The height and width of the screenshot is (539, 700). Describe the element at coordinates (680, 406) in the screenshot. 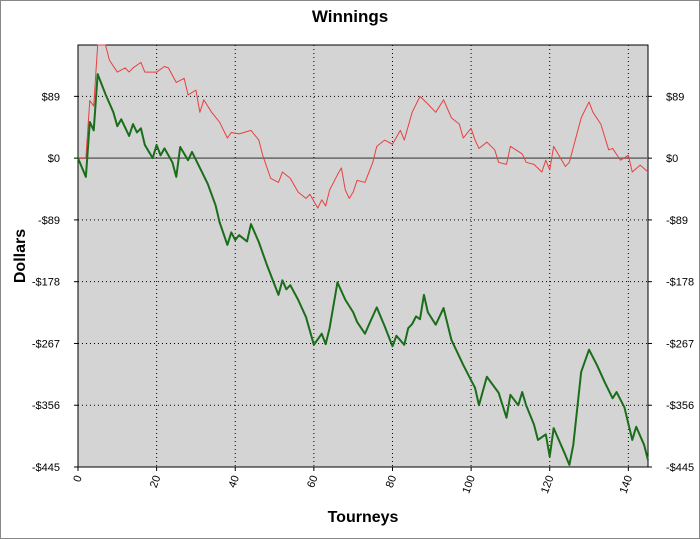

I see `y2-tick-label: -$356` at that location.